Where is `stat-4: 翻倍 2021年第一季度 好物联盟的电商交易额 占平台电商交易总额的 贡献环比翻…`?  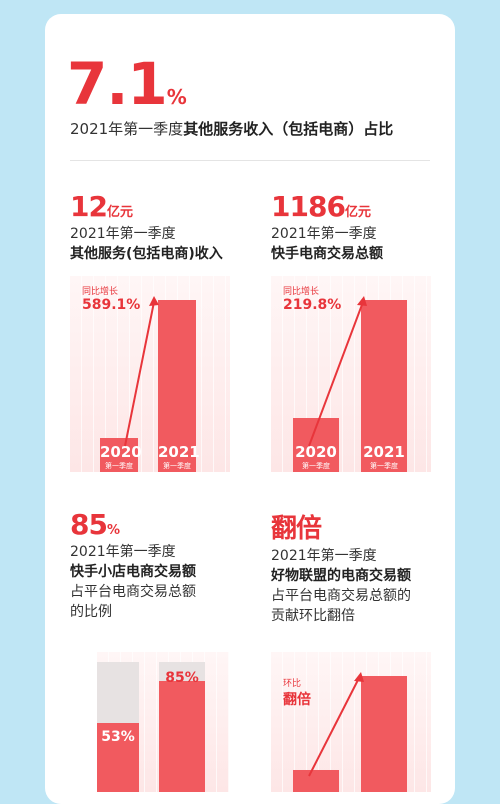 stat-4: 翻倍 2021年第一季度 好物联盟的电商交易额 占平台电商交易总额的 贡献环比翻… is located at coordinates (341, 566).